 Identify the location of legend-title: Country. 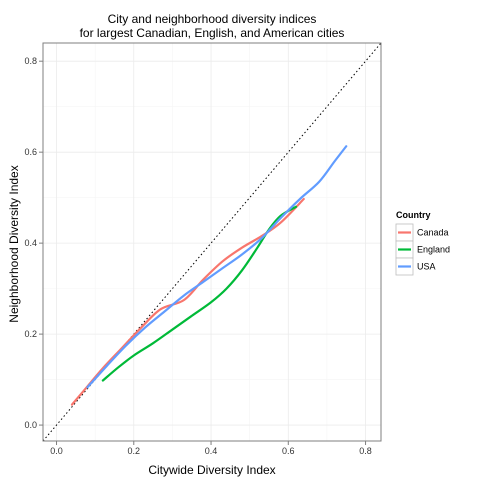
(413, 215).